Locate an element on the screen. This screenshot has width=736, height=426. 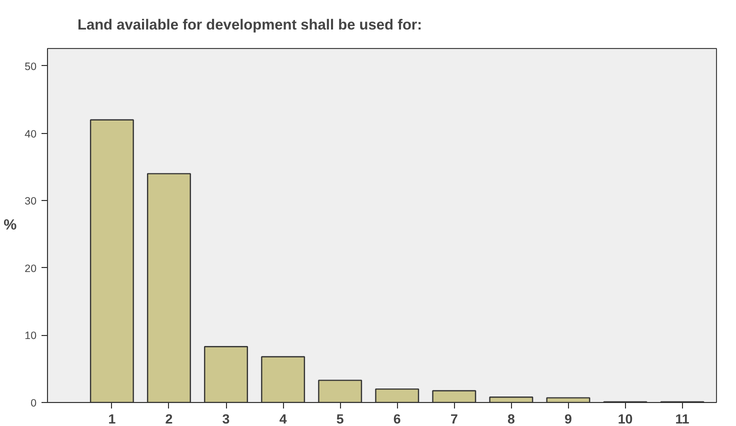
y-tick-label: 30 is located at coordinates (30, 202).